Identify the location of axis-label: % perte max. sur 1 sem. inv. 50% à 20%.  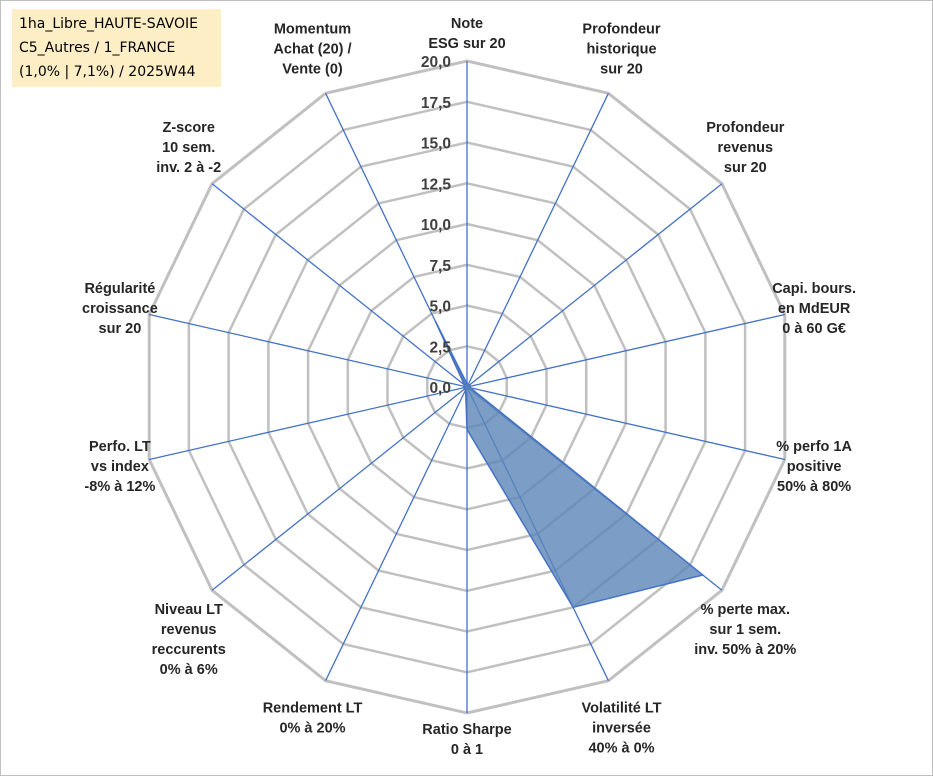
(745, 630).